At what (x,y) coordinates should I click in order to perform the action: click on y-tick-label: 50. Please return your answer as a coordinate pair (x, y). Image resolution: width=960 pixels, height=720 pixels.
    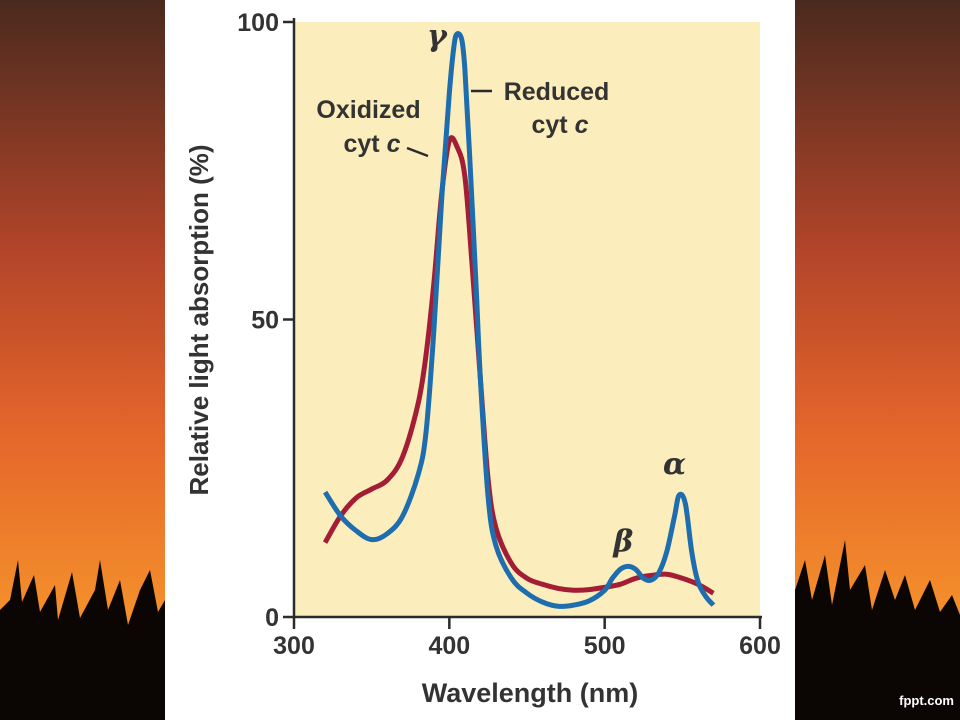
    Looking at the image, I should click on (265, 321).